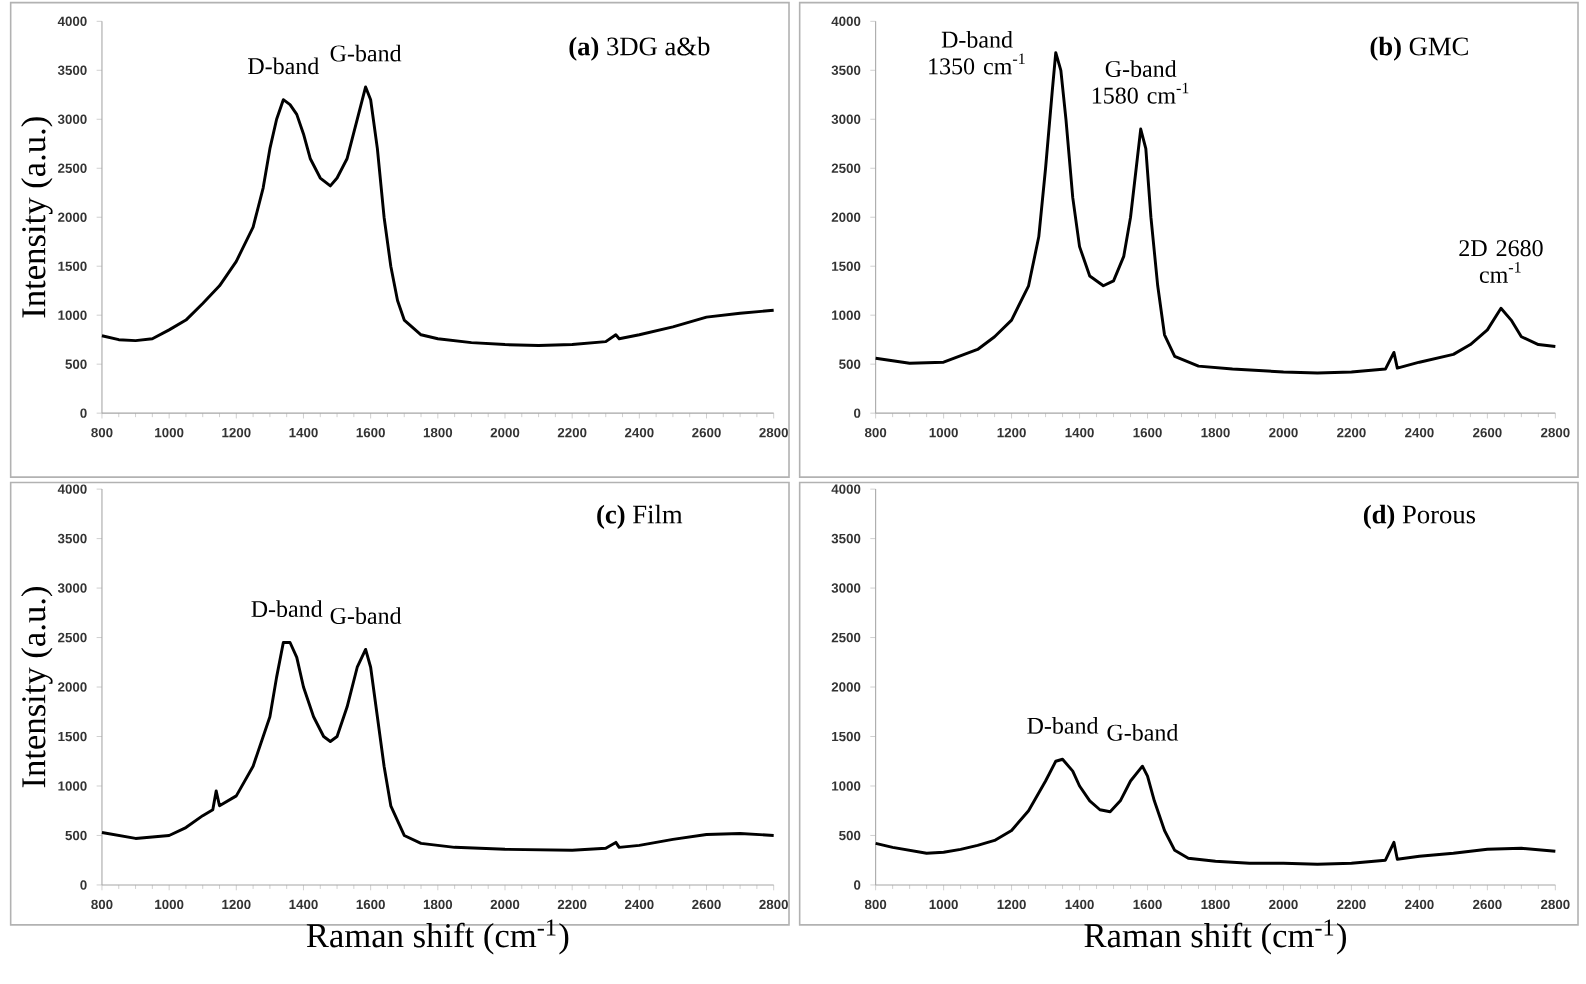 The height and width of the screenshot is (984, 1586). What do you see at coordinates (977, 53) in the screenshot?
I see `annotation: D-band 1350 cm$^{-1}$` at bounding box center [977, 53].